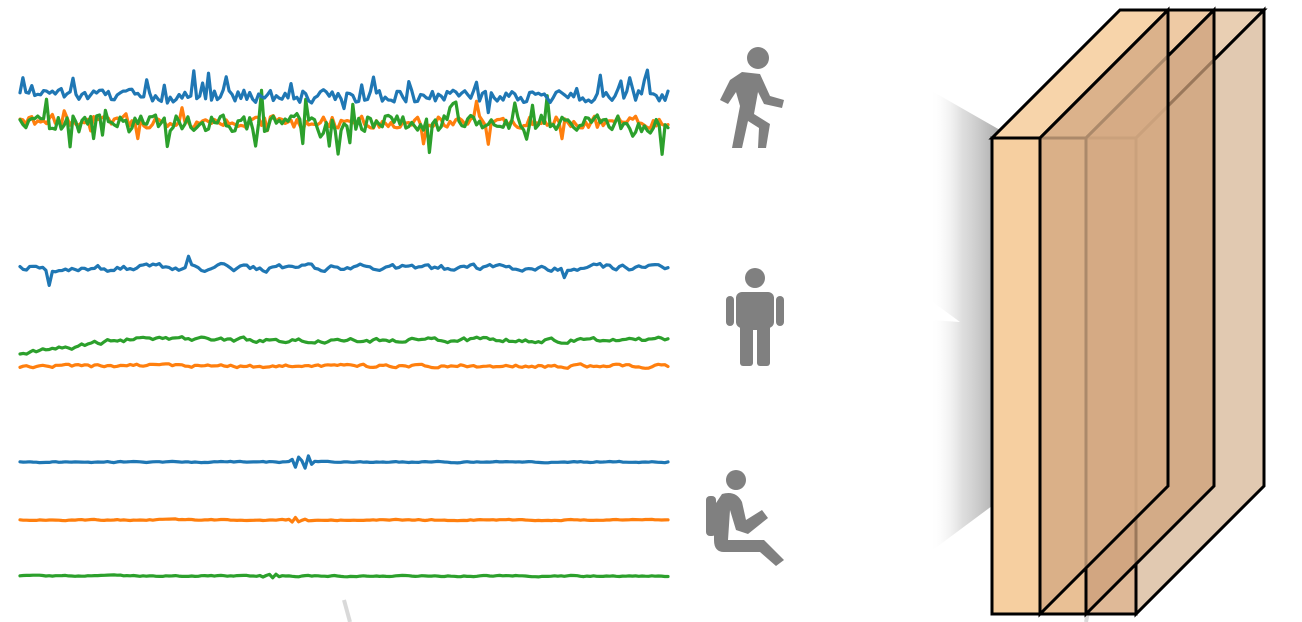 This screenshot has width=1302, height=622. Describe the element at coordinates (344, 312) in the screenshot. I see `standing-signals` at that location.